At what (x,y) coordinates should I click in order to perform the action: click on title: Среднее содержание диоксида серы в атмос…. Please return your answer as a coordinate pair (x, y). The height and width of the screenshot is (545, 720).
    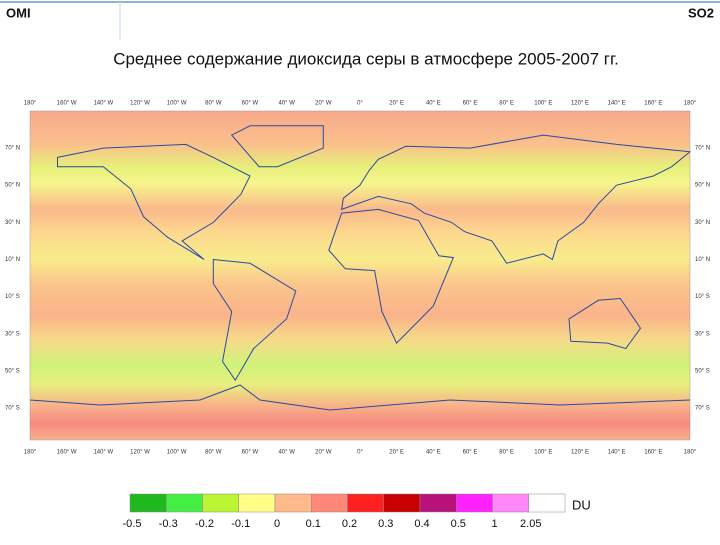
    Looking at the image, I should click on (366, 58).